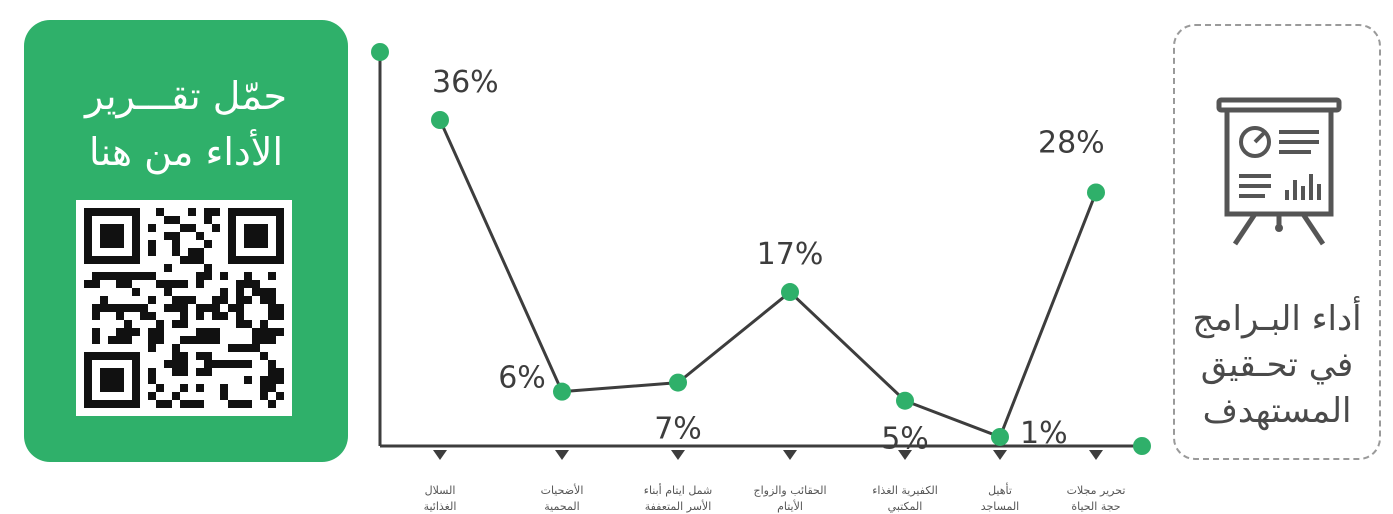  I want to click on data-label: 1%, so click(1044, 433).